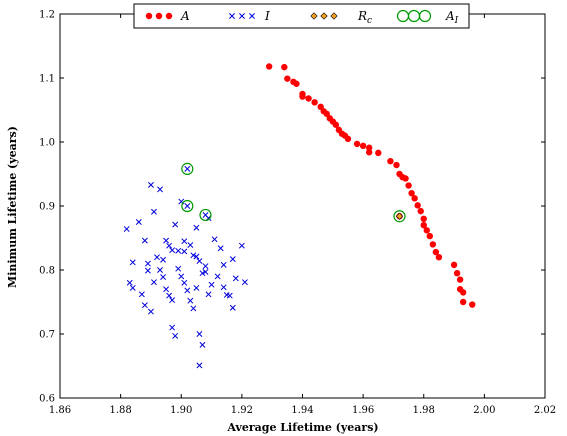  What do you see at coordinates (185, 267) in the screenshot?
I see `series-i` at bounding box center [185, 267].